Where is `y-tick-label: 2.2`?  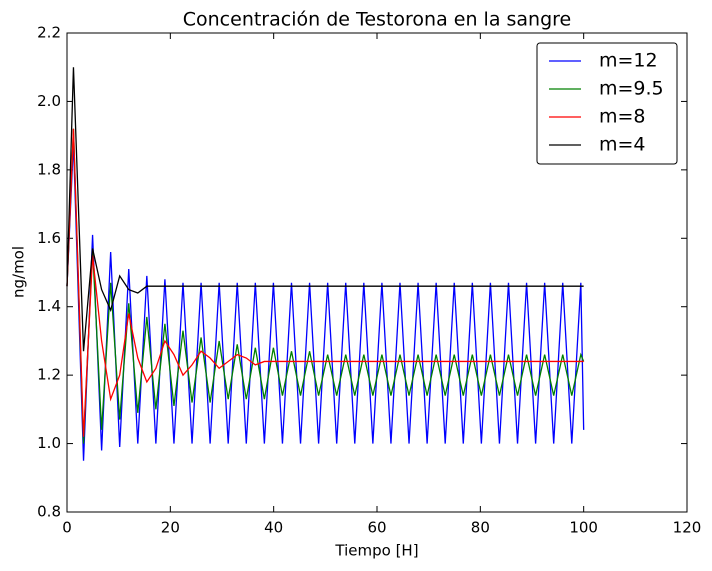 y-tick-label: 2.2 is located at coordinates (49, 33).